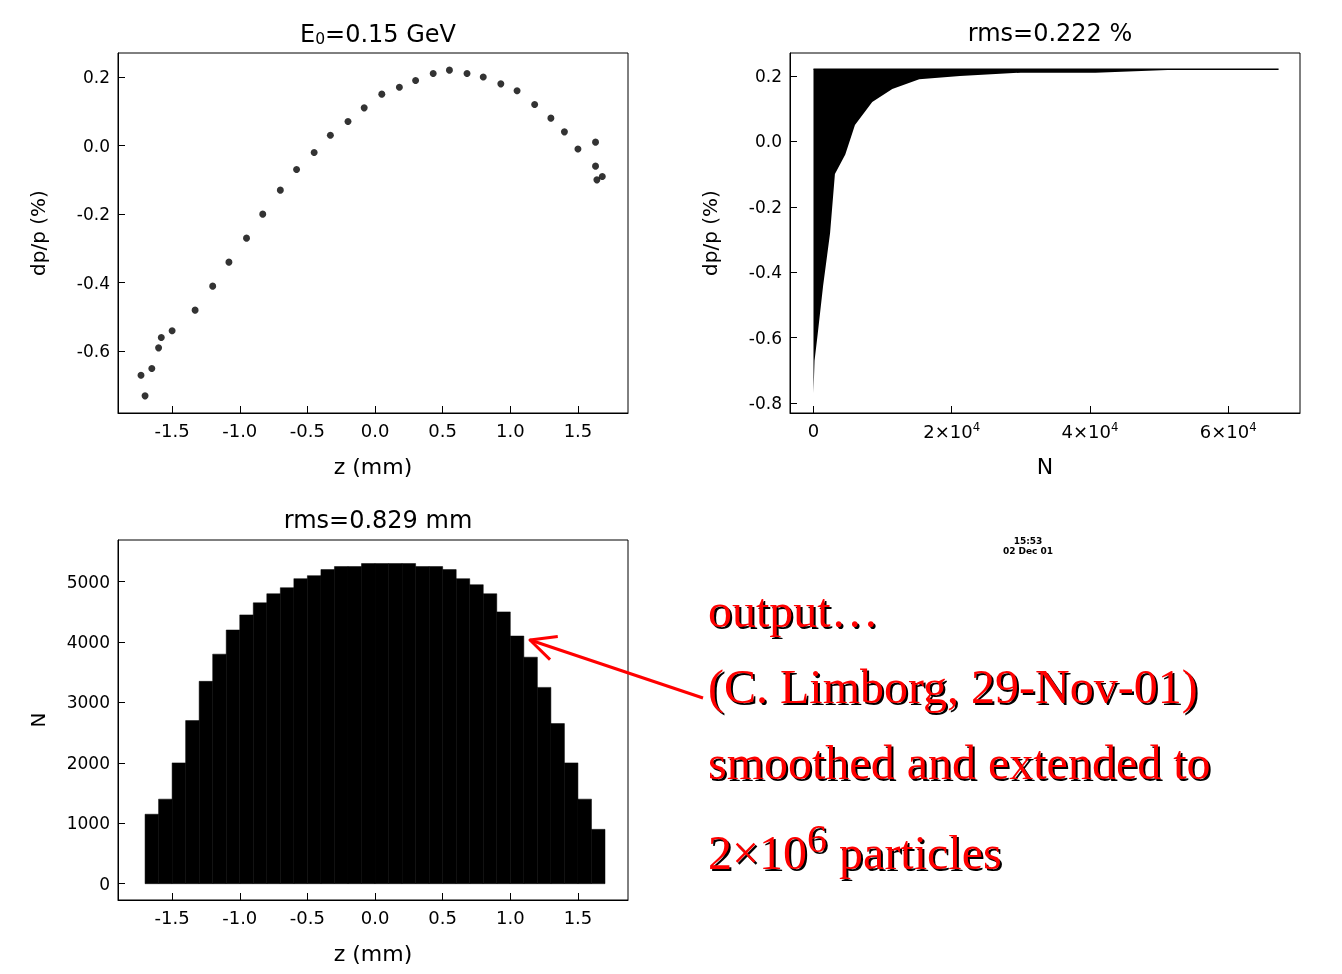 The height and width of the screenshot is (974, 1342). What do you see at coordinates (38, 720) in the screenshot?
I see `y-axis-title: N` at bounding box center [38, 720].